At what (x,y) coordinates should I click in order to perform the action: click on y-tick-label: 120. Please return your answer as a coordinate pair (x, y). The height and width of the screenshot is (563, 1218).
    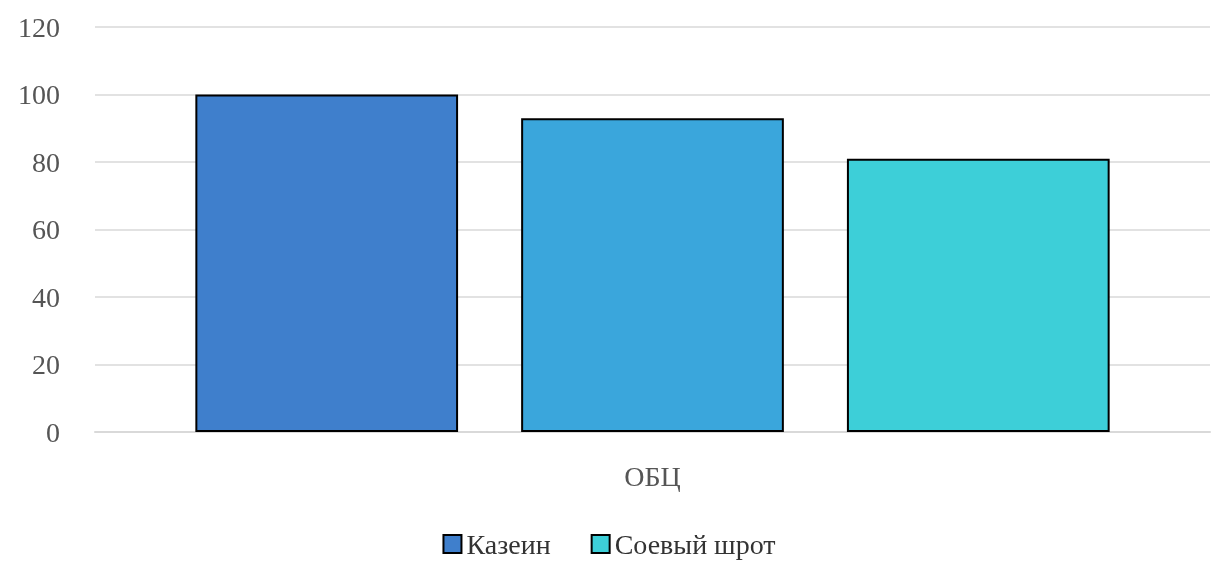
    Looking at the image, I should click on (39, 27).